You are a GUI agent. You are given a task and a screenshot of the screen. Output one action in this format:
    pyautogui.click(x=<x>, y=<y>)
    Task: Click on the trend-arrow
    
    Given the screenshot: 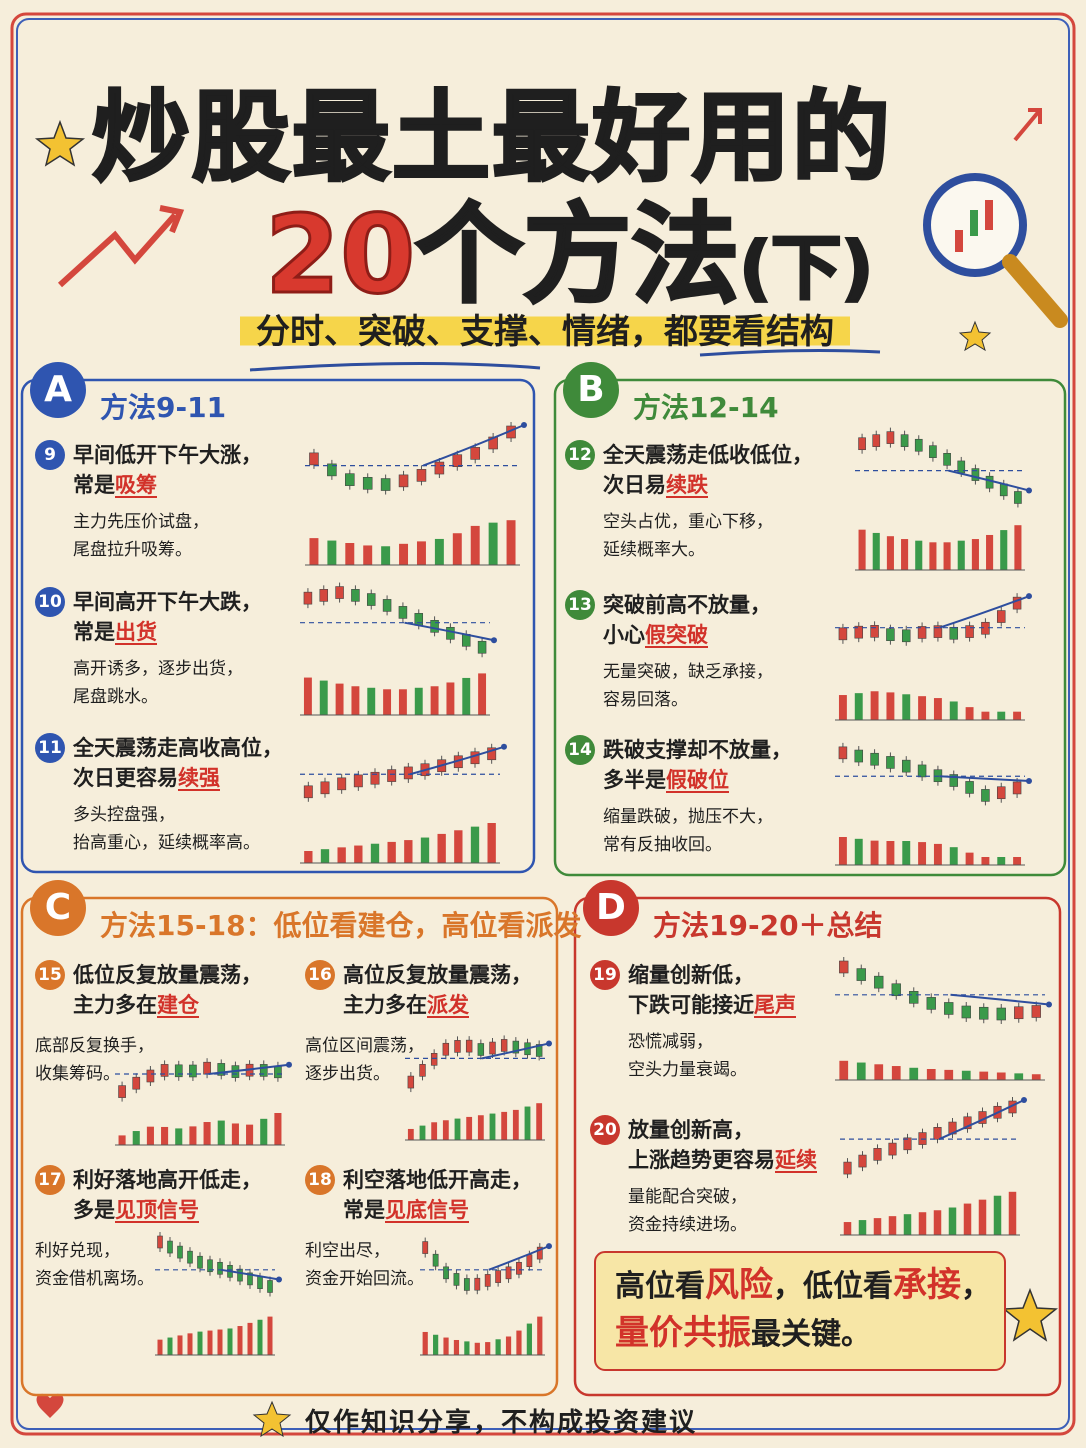 What is the action you would take?
    pyautogui.click(x=457, y=760)
    